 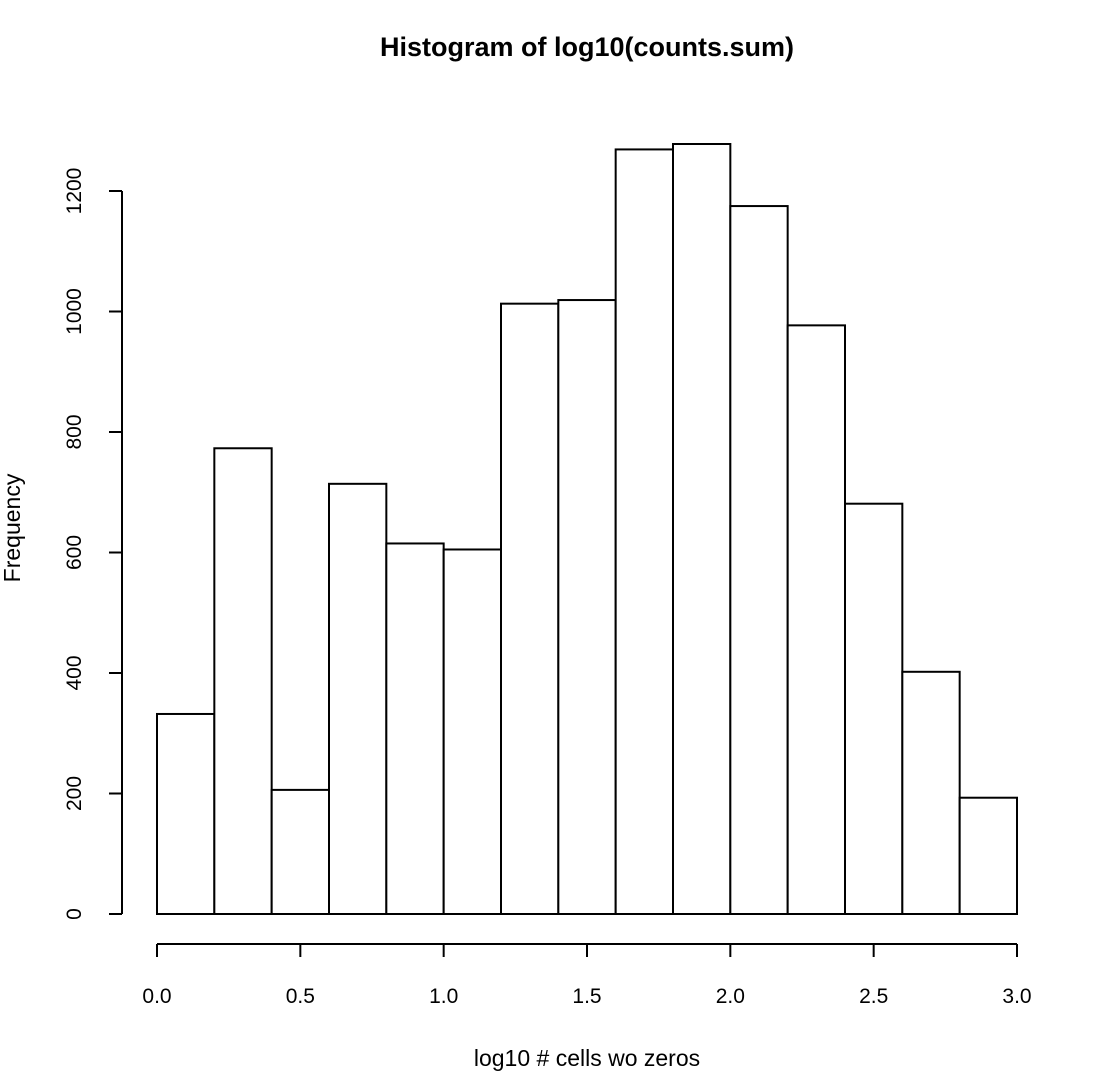 I want to click on y-tick-label: 1200, so click(x=74, y=191).